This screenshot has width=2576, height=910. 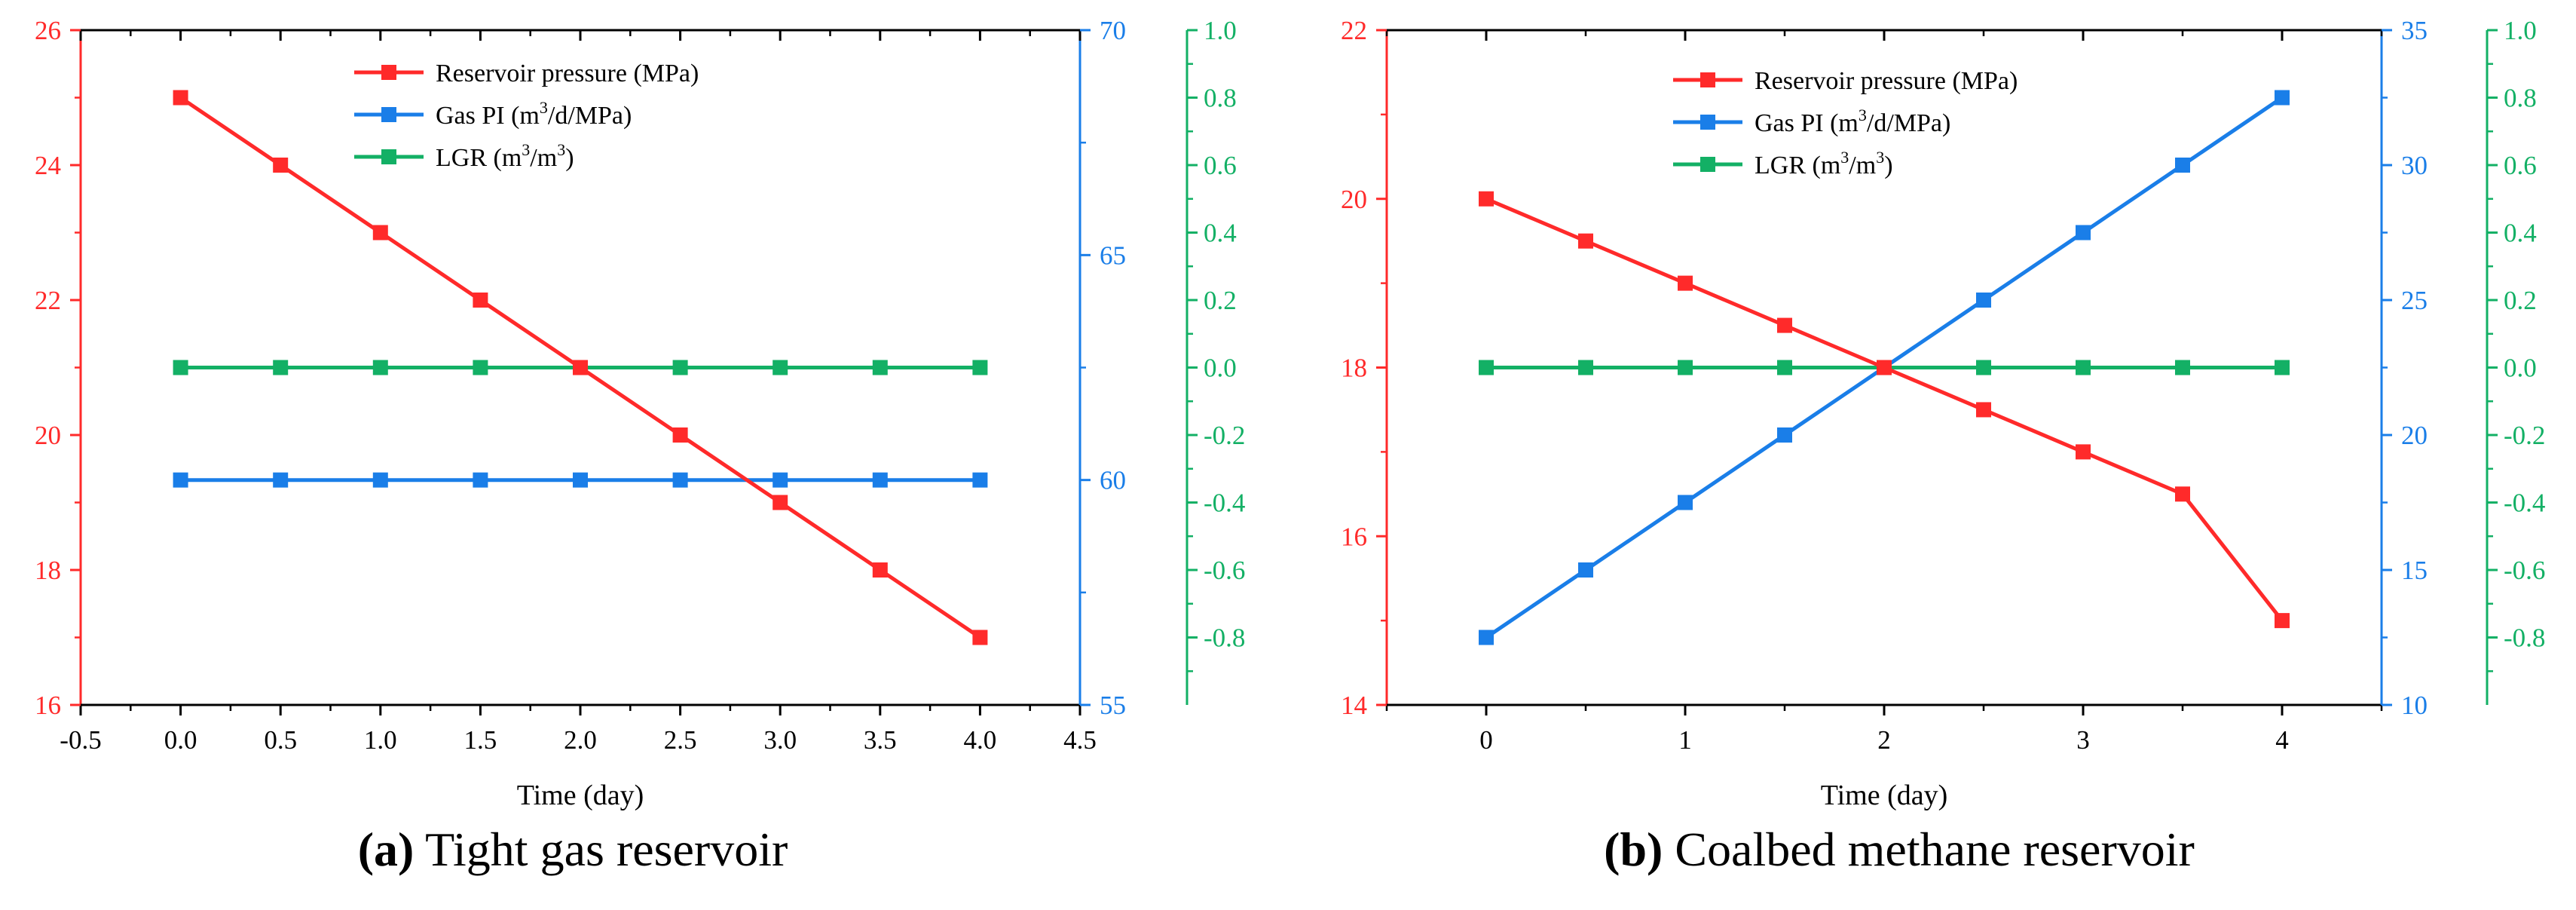 What do you see at coordinates (1884, 740) in the screenshot?
I see `x-tick-label: 2` at bounding box center [1884, 740].